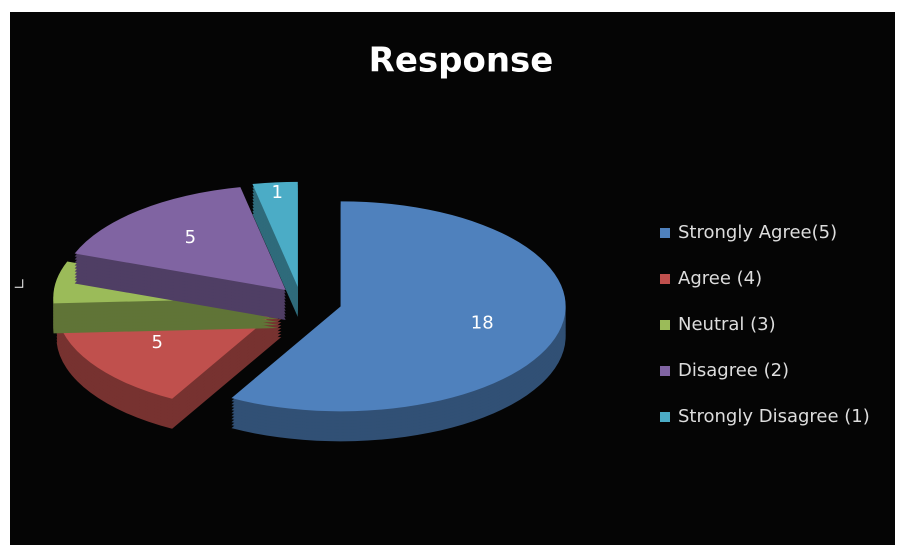  Describe the element at coordinates (727, 324) in the screenshot. I see `legend-label: Neutral (3)` at that location.